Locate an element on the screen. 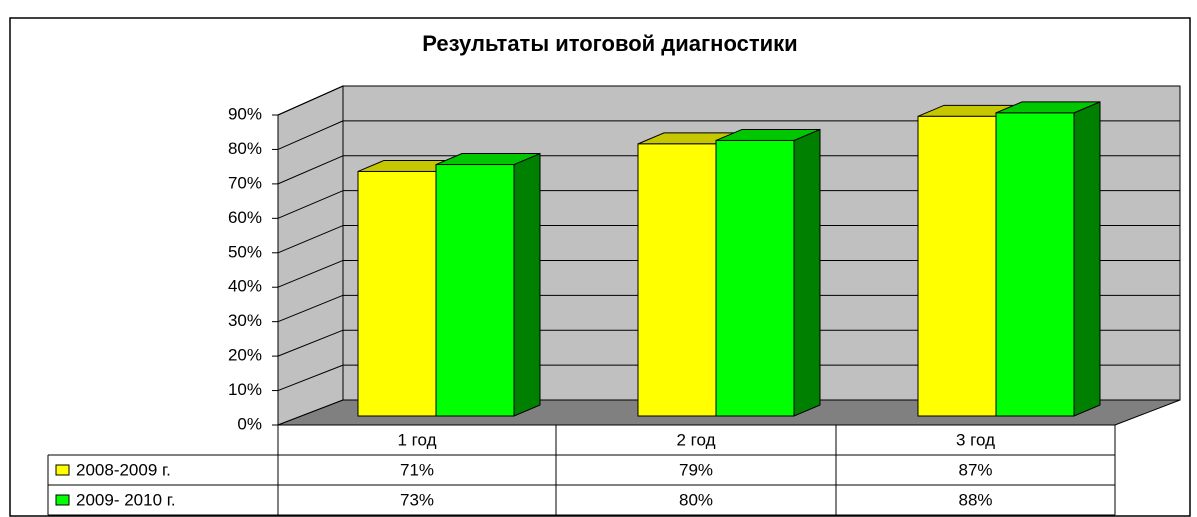 This screenshot has width=1197, height=517. x-tick-label: 2 год is located at coordinates (695, 439).